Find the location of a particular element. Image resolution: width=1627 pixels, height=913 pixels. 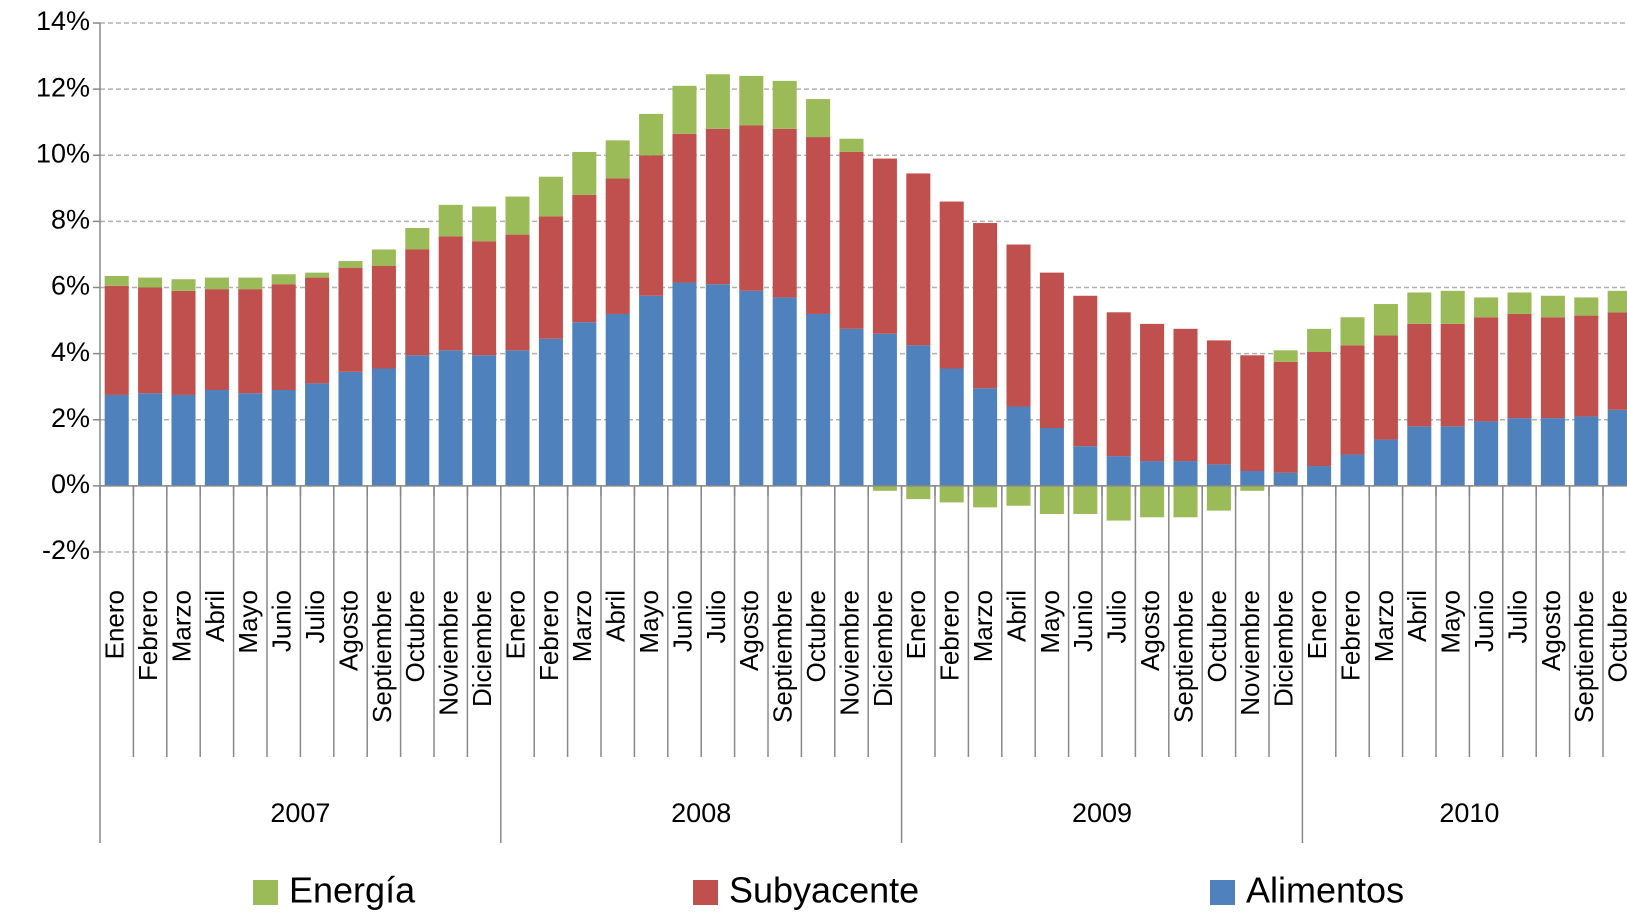

group-label: 2009 is located at coordinates (1102, 813).